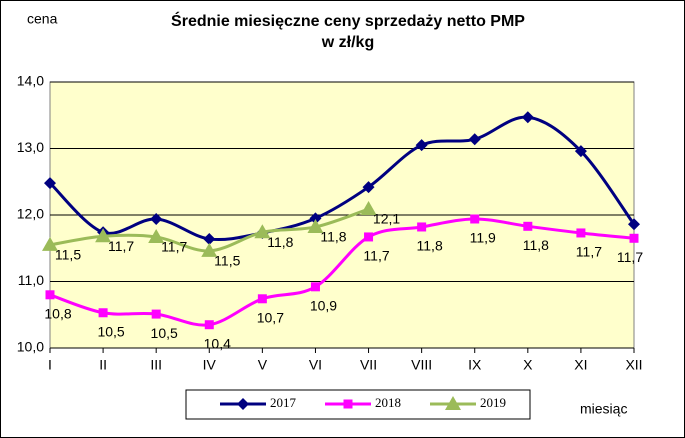 This screenshot has height=438, width=685. What do you see at coordinates (528, 365) in the screenshot?
I see `x-tick-label: X` at bounding box center [528, 365].